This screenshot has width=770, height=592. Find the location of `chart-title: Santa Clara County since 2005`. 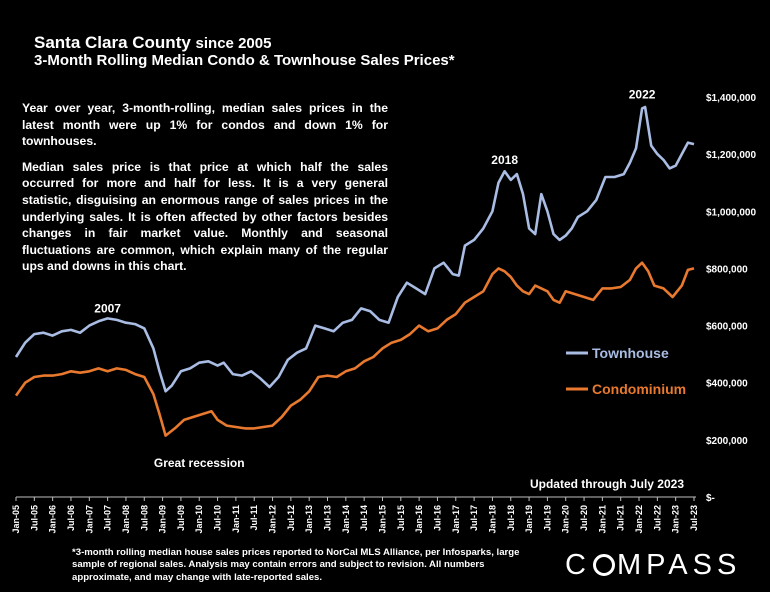

chart-title: Santa Clara County since 2005 is located at coordinates (152, 43).